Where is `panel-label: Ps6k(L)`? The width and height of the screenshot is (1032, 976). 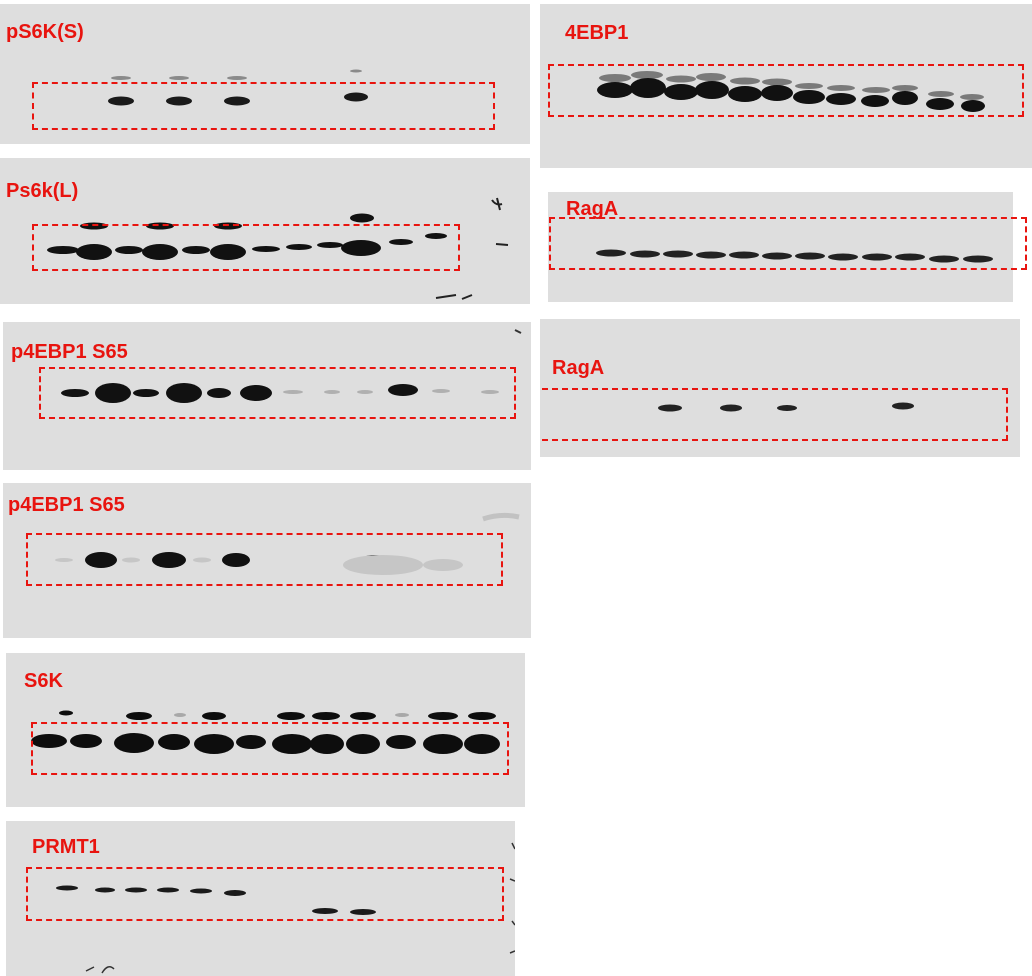 panel-label: Ps6k(L) is located at coordinates (42, 191).